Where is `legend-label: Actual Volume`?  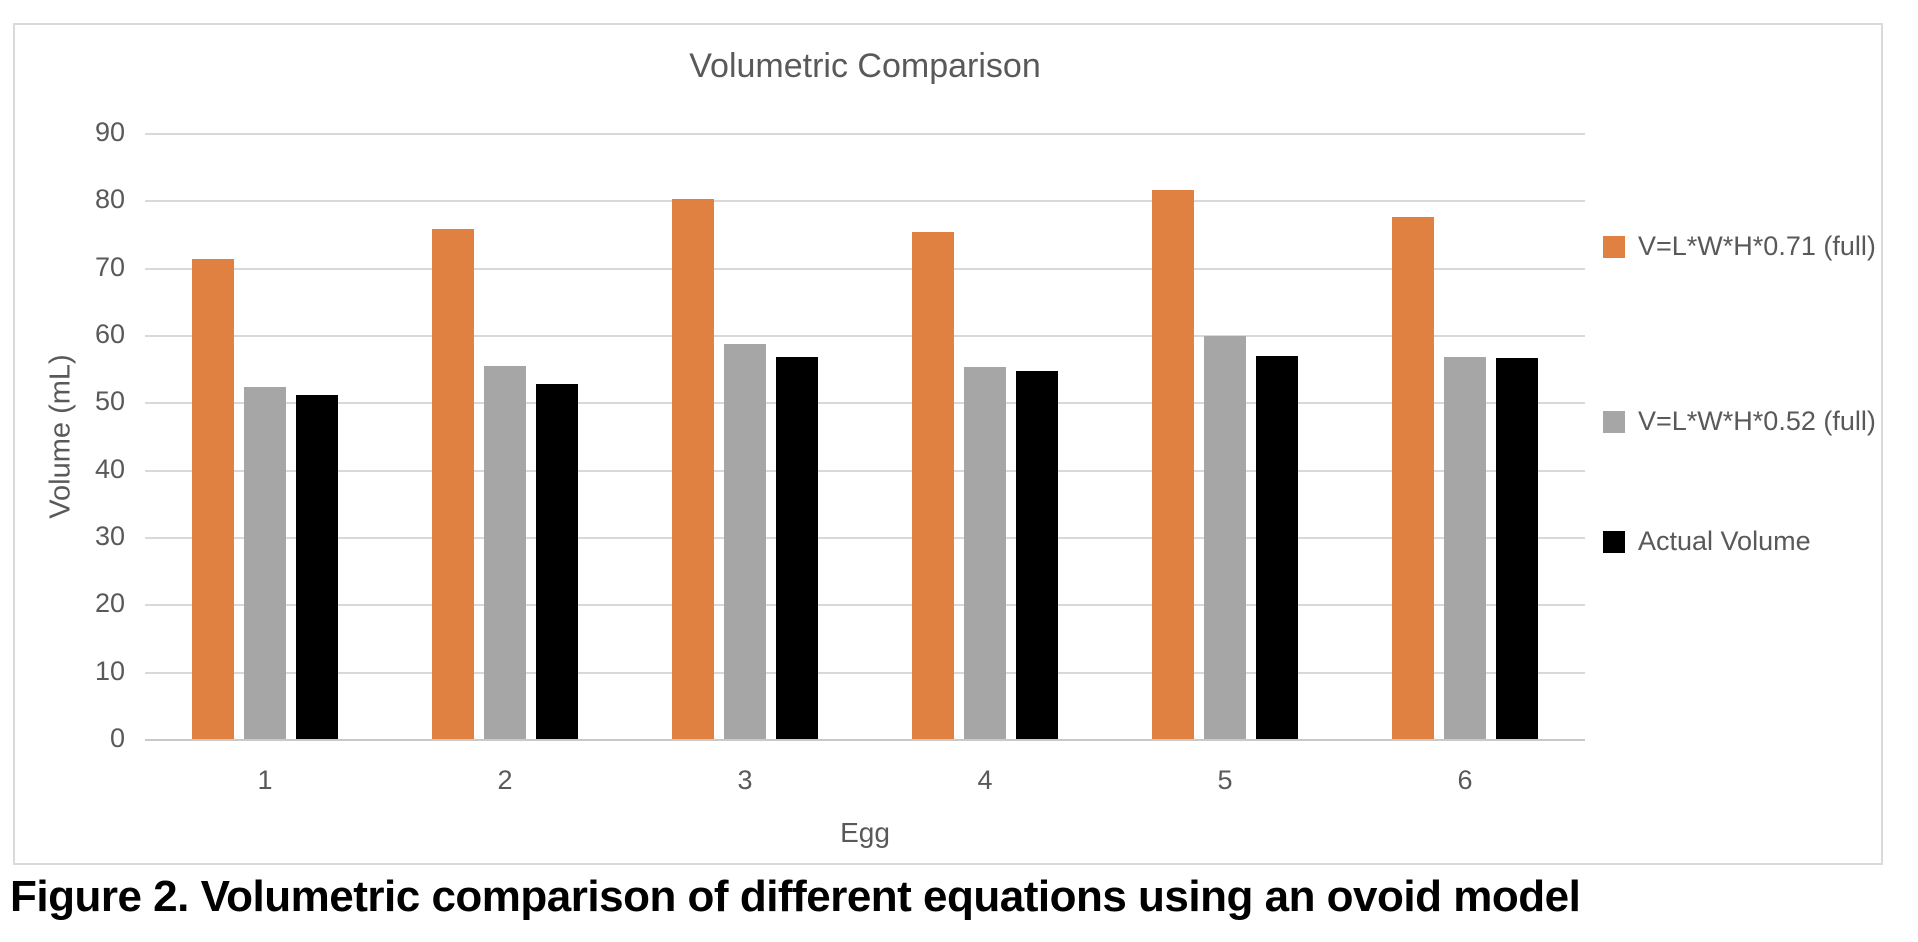 legend-label: Actual Volume is located at coordinates (1724, 541).